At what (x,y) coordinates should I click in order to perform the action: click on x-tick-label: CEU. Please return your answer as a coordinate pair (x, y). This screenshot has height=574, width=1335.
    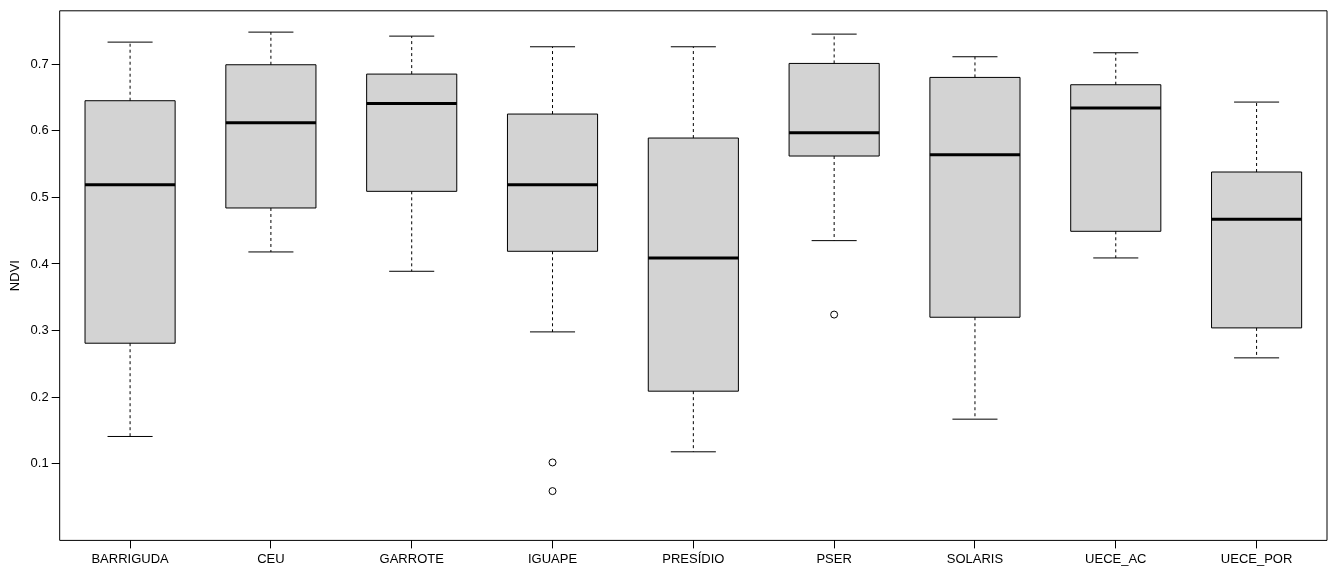
    Looking at the image, I should click on (271, 558).